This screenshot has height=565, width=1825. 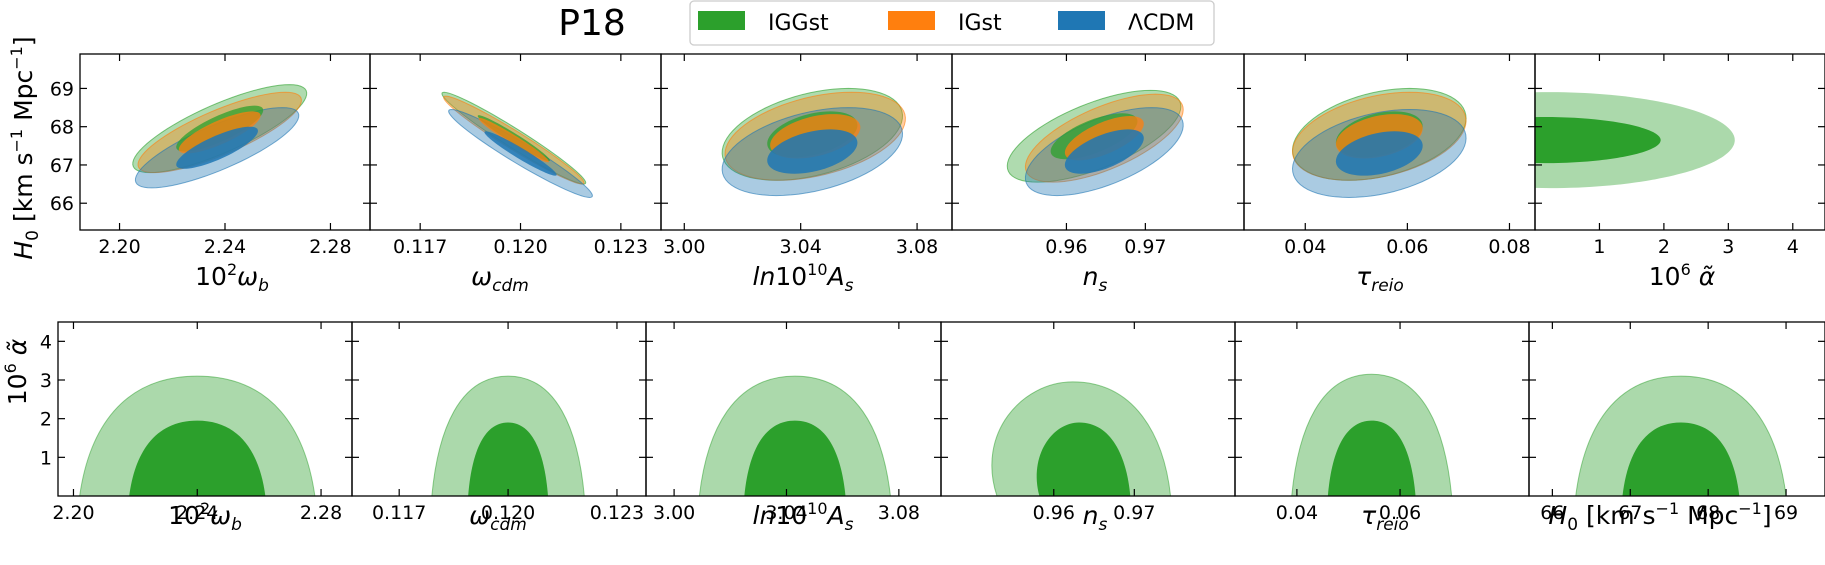 I want to click on top-panel-alpha_h0: 1 2 3 4, so click(x=1680, y=156).